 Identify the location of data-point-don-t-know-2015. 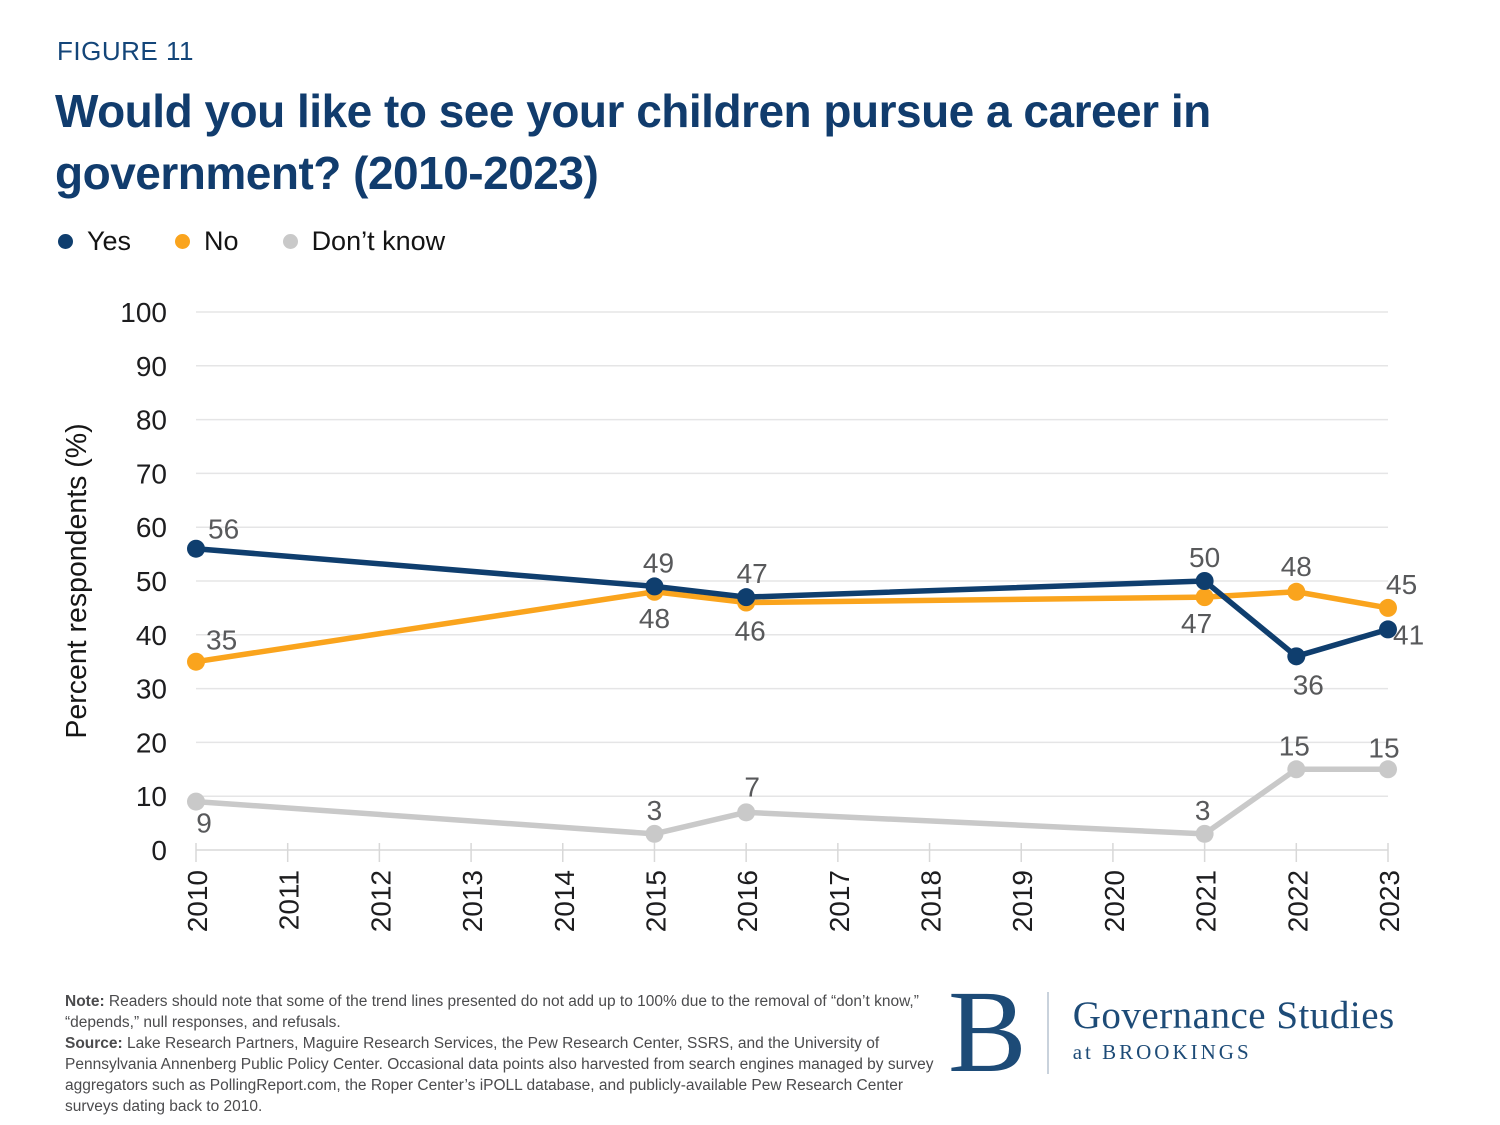
(654, 833).